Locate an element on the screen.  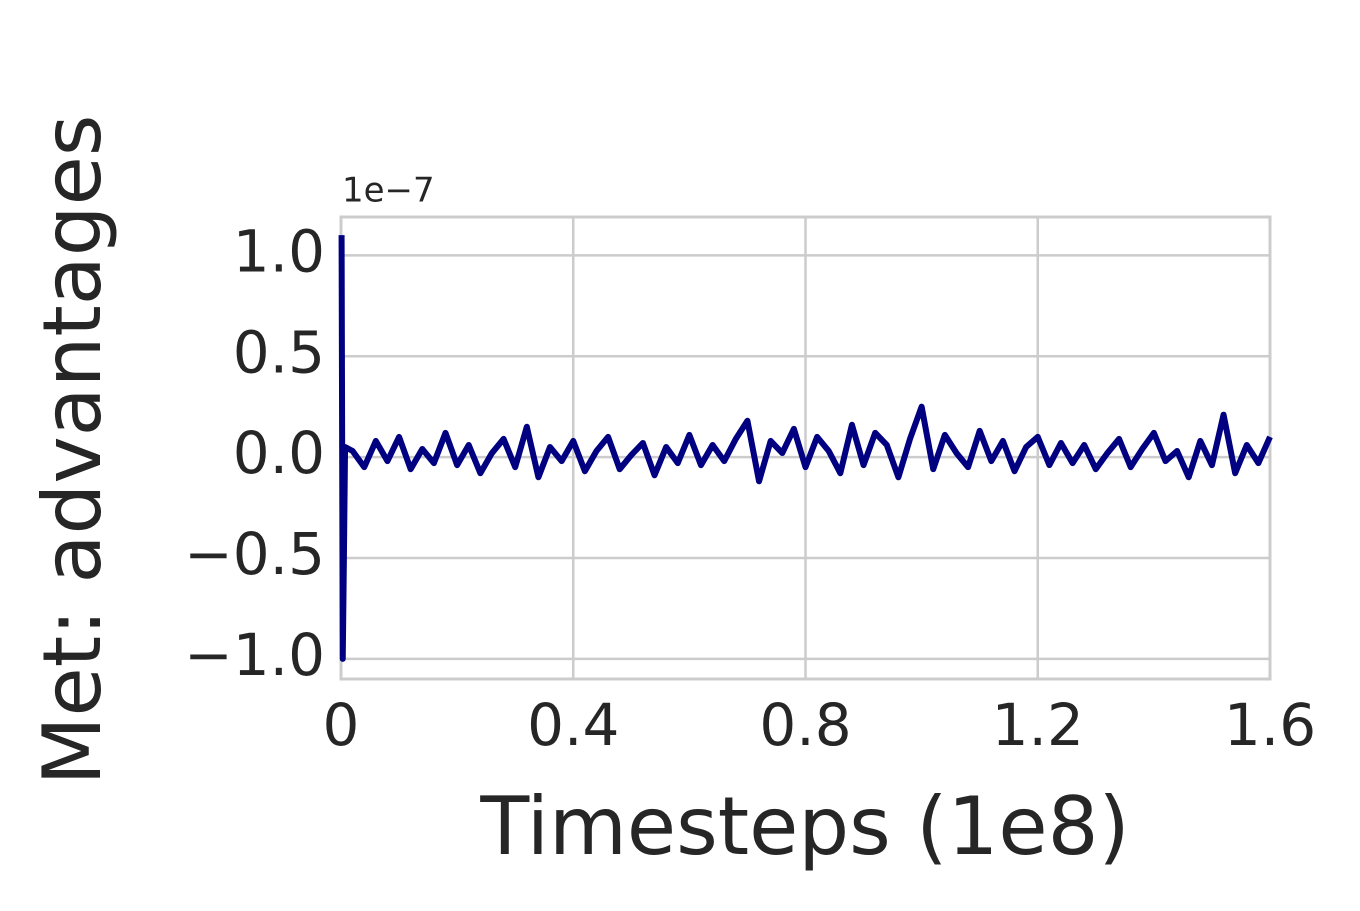
x-tick-label: 1.6 is located at coordinates (1270, 725).